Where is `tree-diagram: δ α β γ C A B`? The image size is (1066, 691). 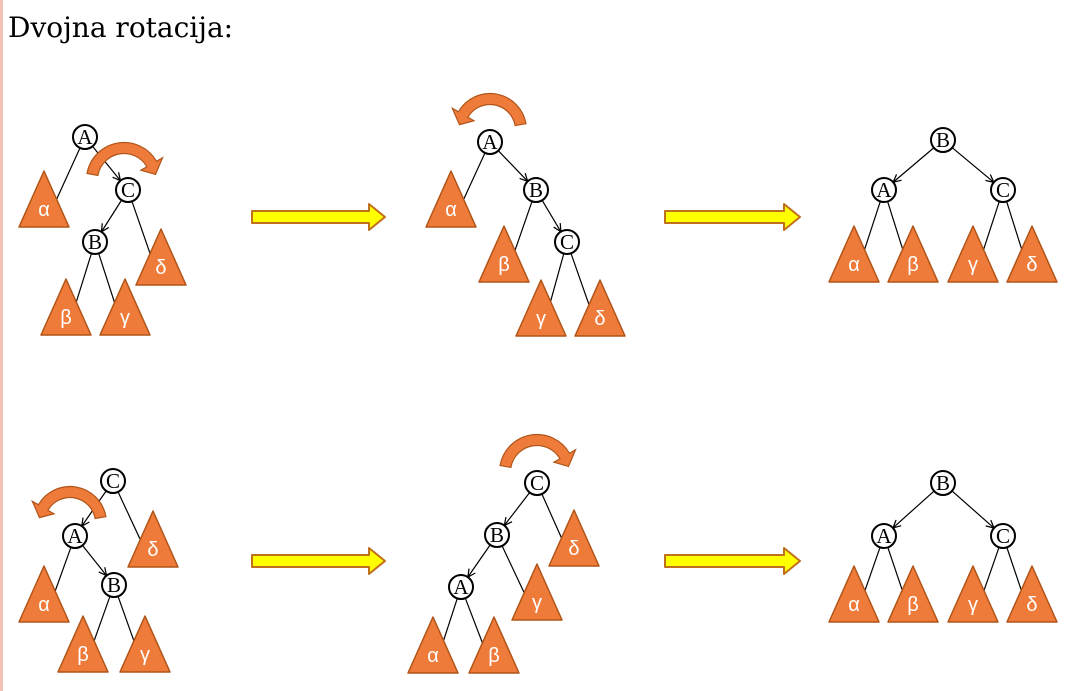 tree-diagram: δ α β γ C A B is located at coordinates (98, 570).